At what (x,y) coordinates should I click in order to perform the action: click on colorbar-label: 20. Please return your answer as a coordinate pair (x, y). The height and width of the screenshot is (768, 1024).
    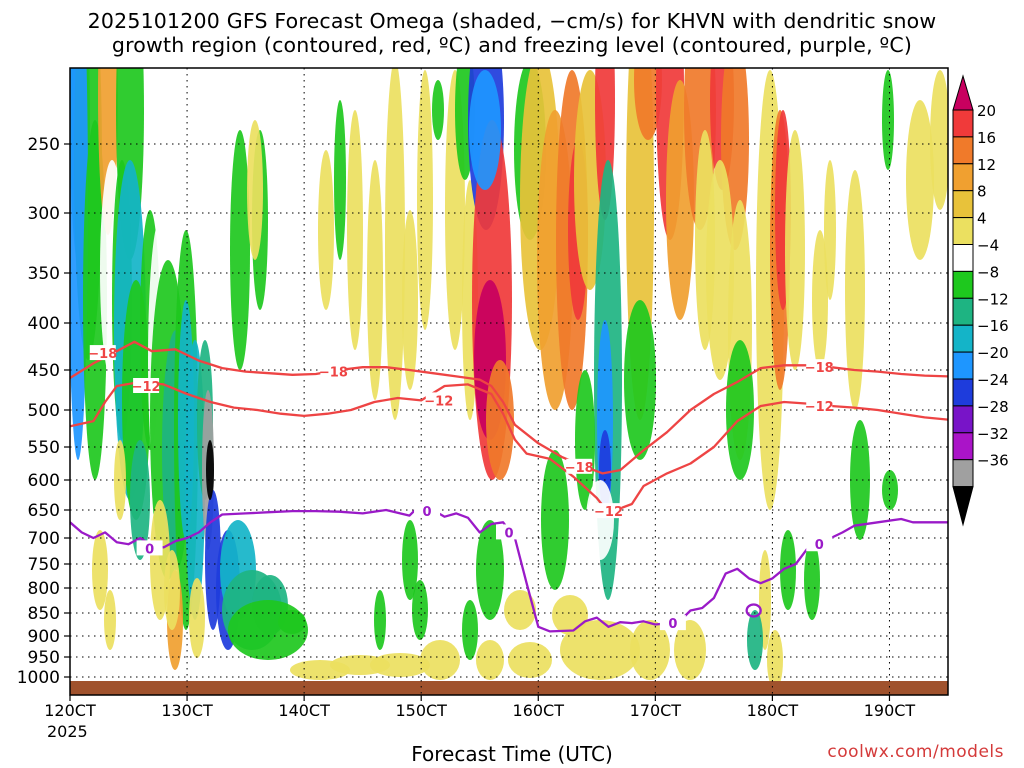
    Looking at the image, I should click on (986, 111).